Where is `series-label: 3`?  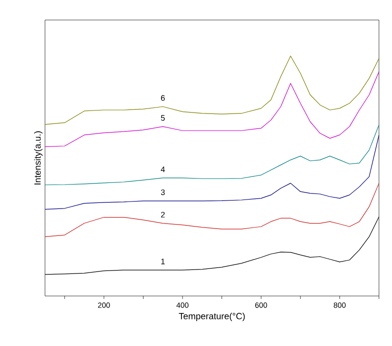 series-label: 3 is located at coordinates (162, 192).